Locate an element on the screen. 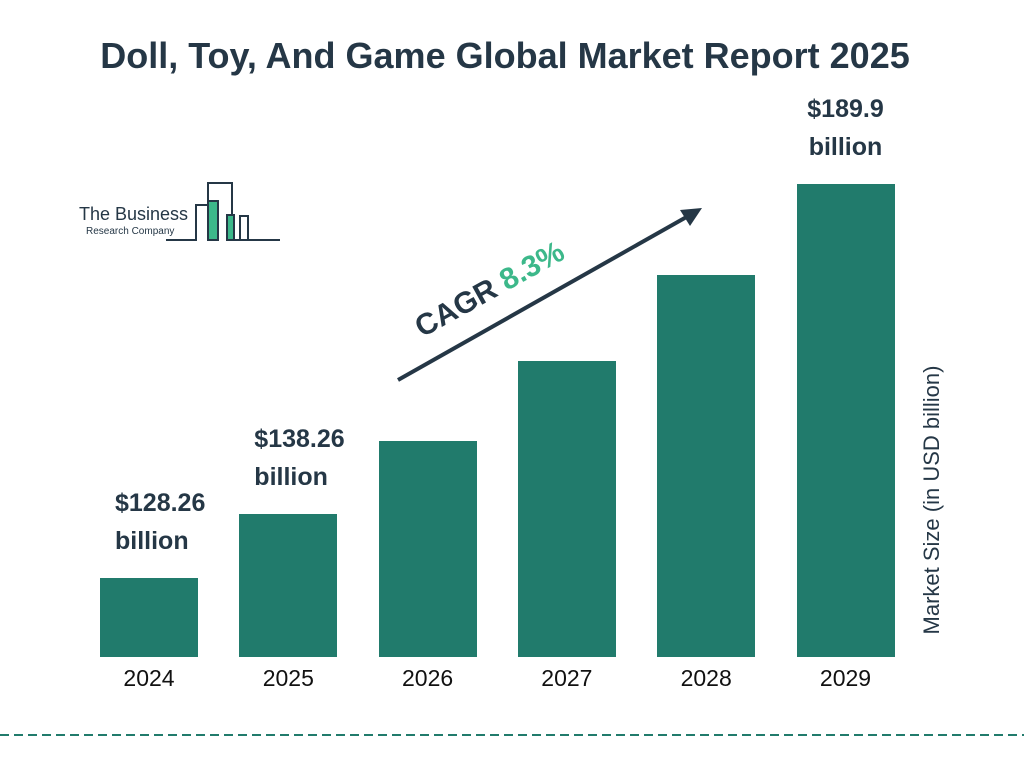 This screenshot has width=1024, height=768. x-tick-label: 2024 is located at coordinates (149, 678).